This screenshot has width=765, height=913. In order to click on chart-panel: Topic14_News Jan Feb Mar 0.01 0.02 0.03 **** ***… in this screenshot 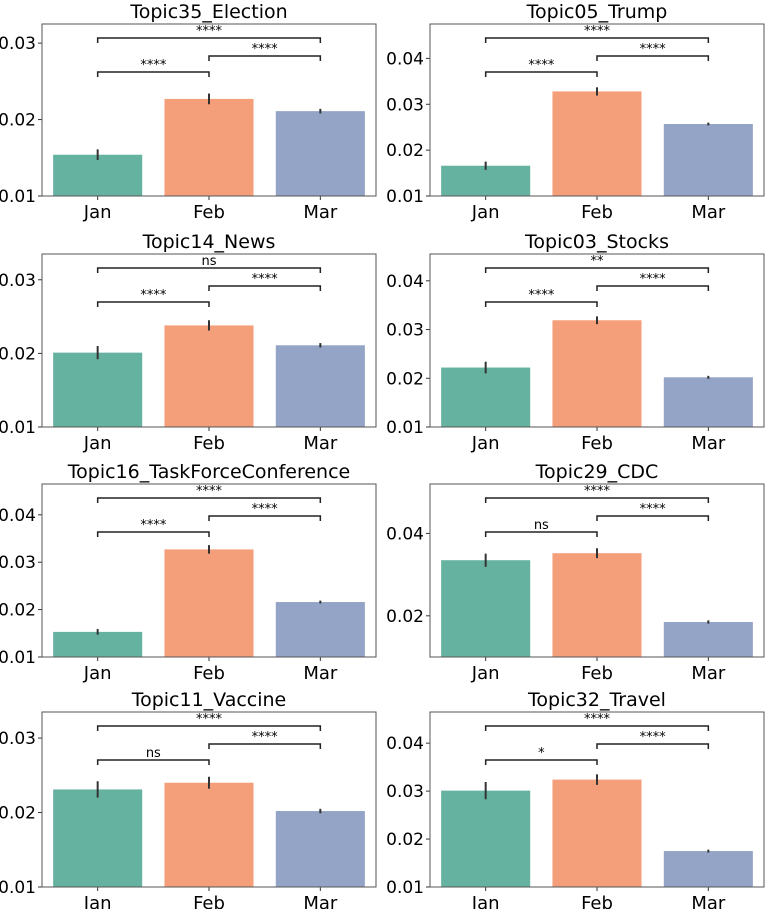, I will do `click(188, 342)`.